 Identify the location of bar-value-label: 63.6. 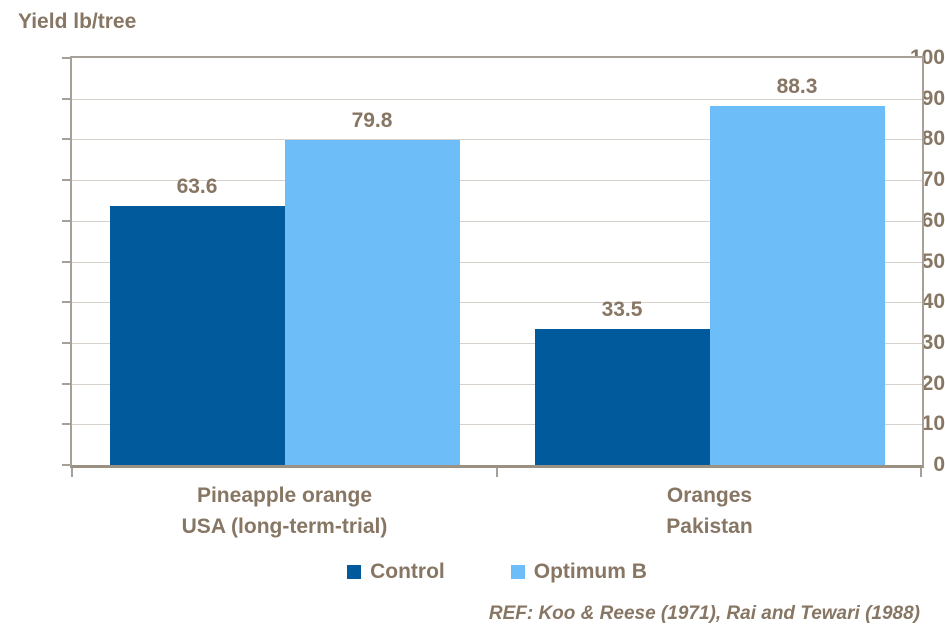
(197, 187).